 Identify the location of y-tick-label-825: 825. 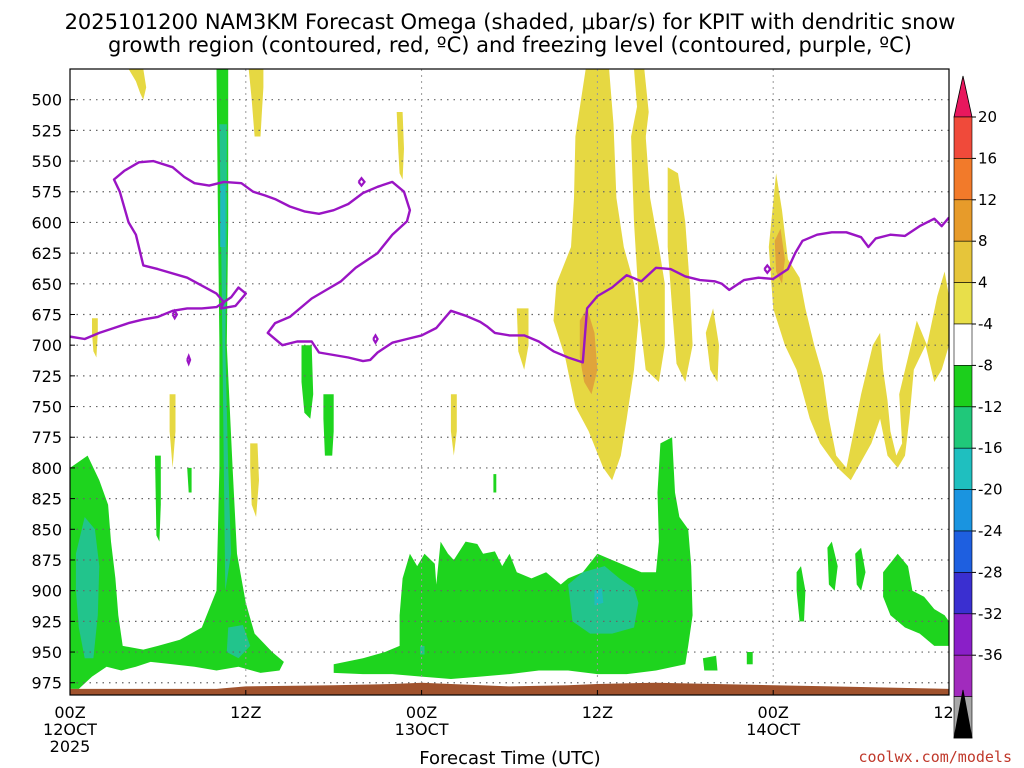
(46, 499).